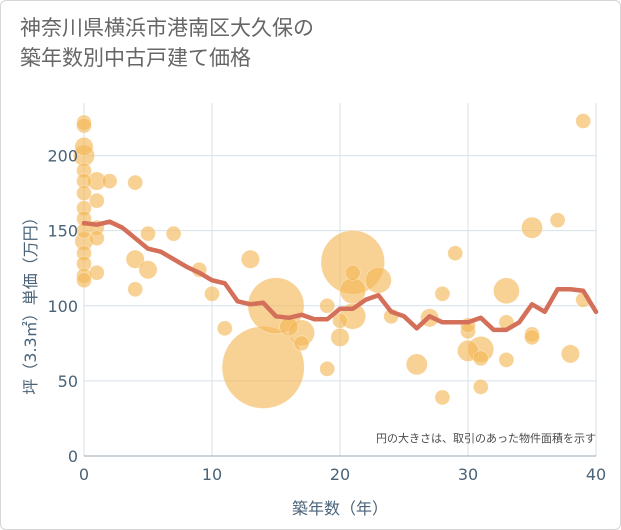 The width and height of the screenshot is (621, 530). I want to click on x-tick-label: 30, so click(468, 474).